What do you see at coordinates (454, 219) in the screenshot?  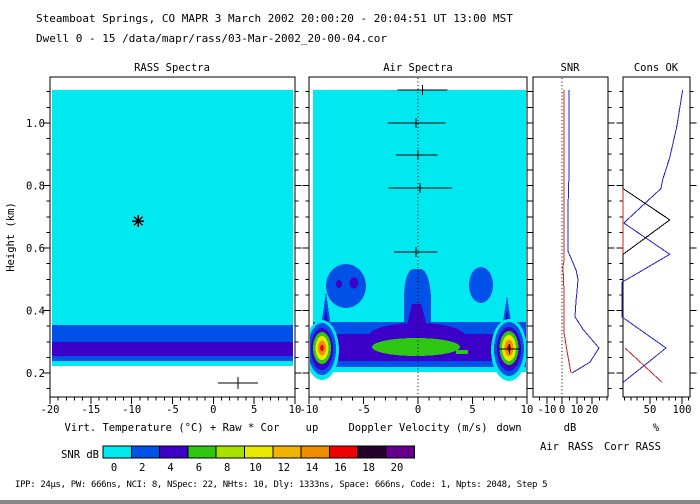 I see `air-velocity-markers` at bounding box center [454, 219].